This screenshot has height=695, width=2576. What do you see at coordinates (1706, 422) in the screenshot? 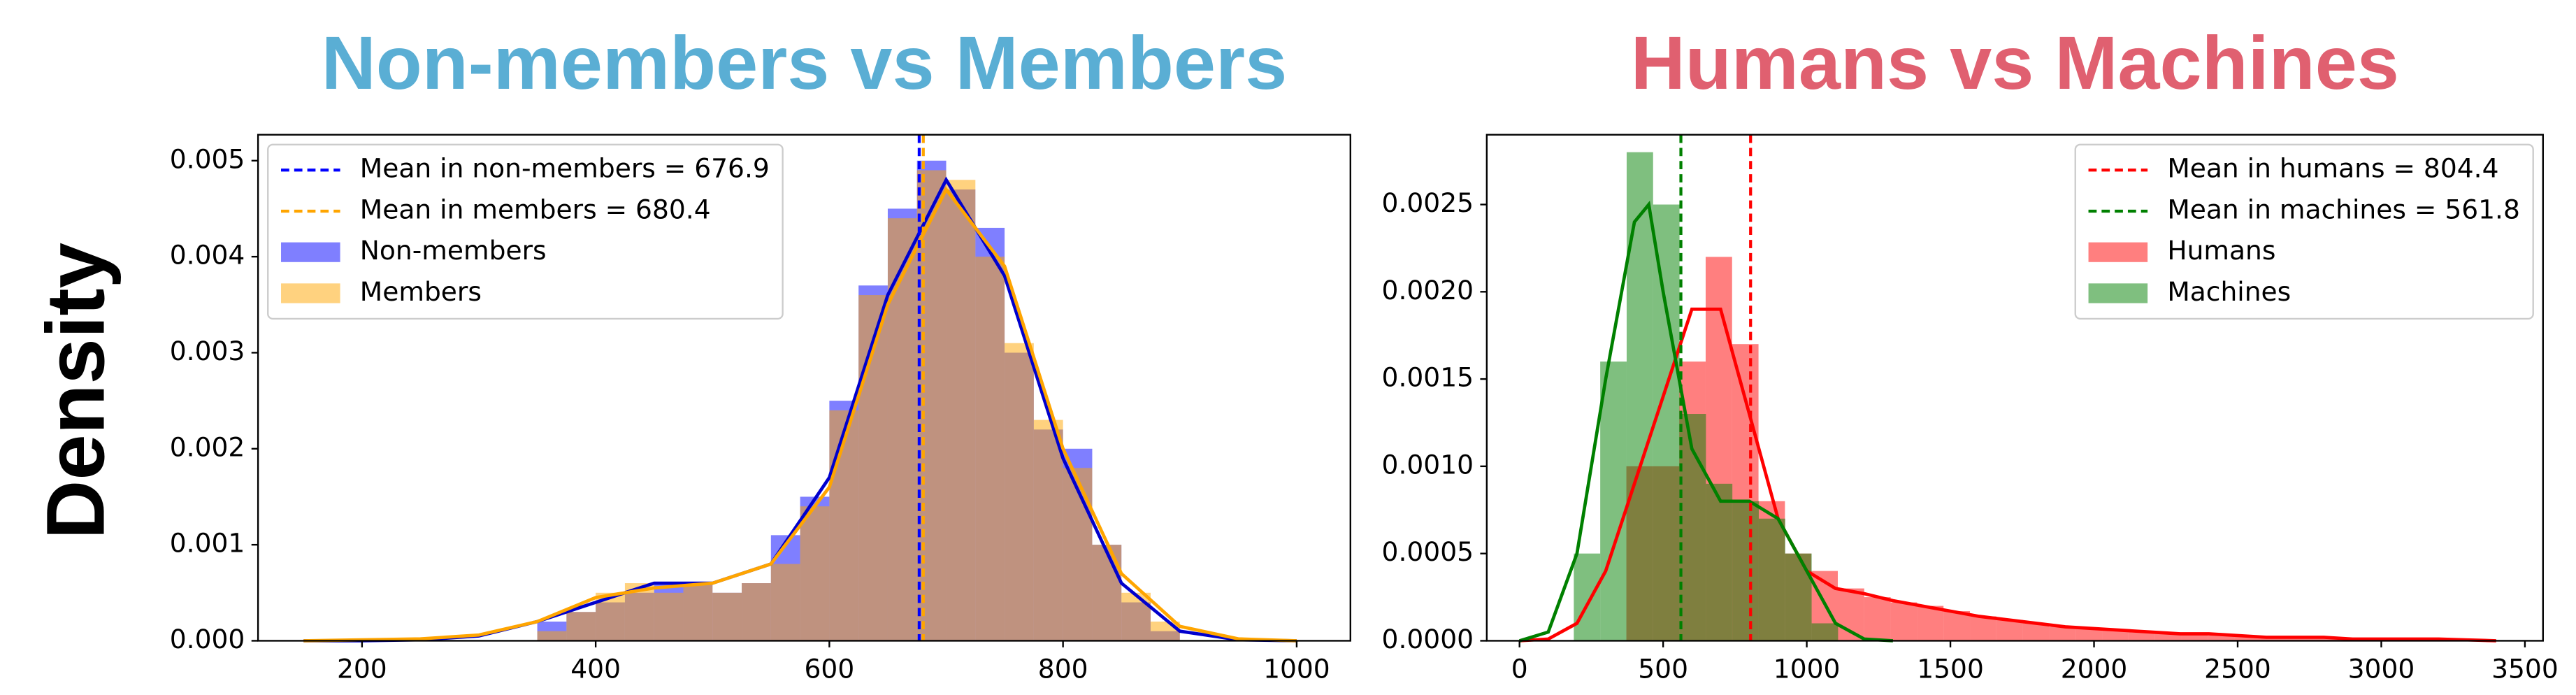
I see `kde-line` at bounding box center [1706, 422].